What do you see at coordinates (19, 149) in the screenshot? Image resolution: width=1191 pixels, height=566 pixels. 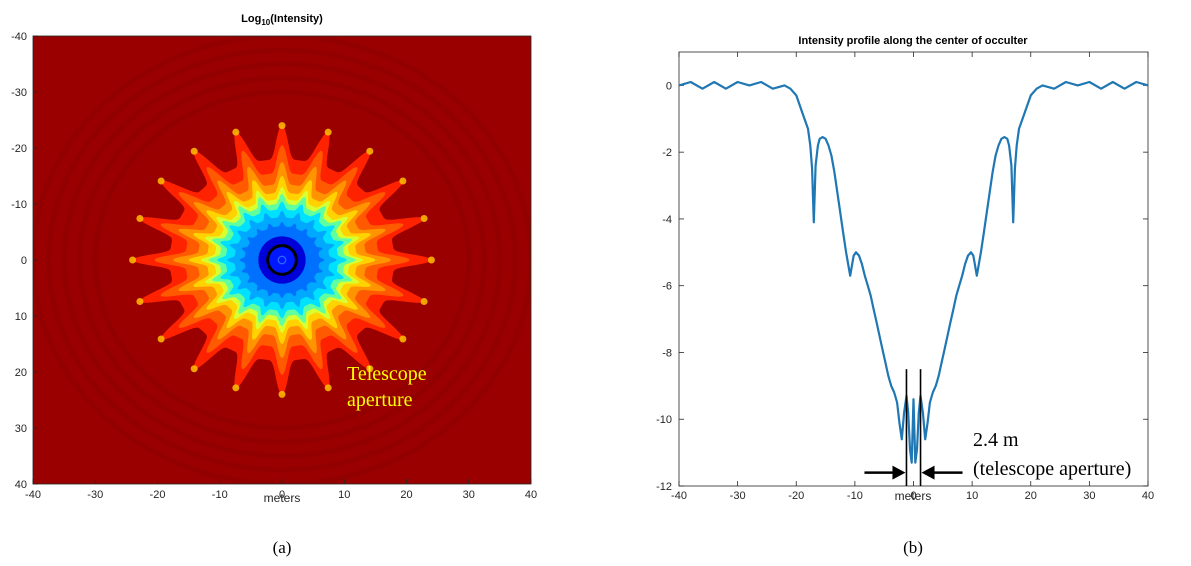 I see `heatmap-y-tick-label: -20` at bounding box center [19, 149].